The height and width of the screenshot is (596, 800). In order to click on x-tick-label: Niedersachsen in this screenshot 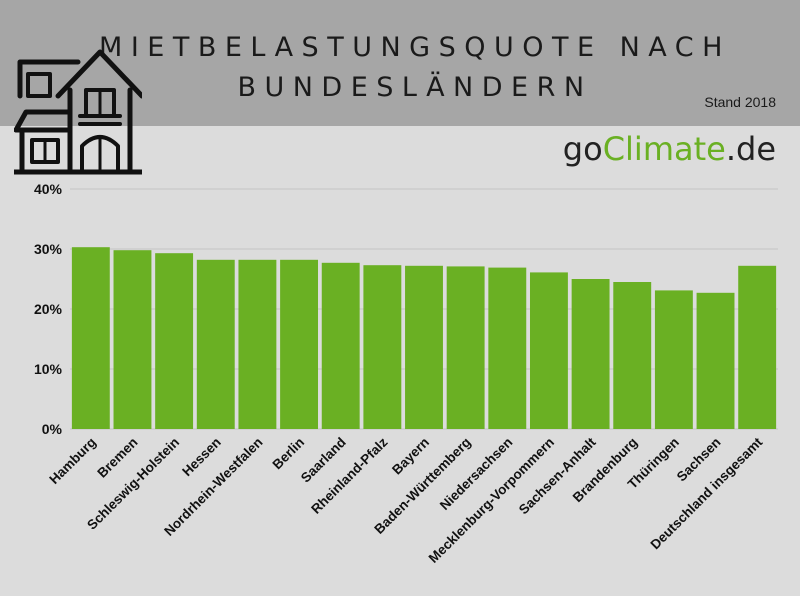, I will do `click(476, 474)`.